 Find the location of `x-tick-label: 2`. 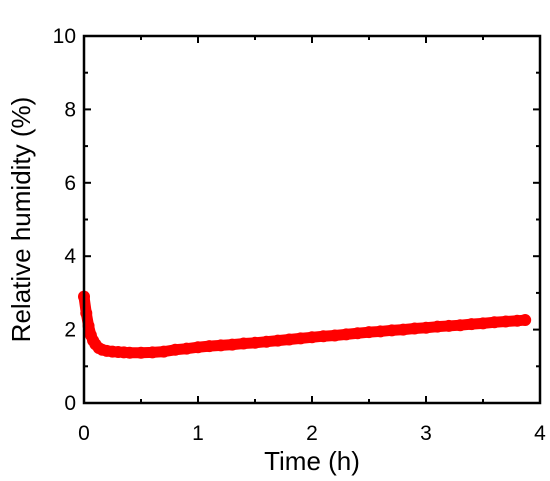

x-tick-label: 2 is located at coordinates (312, 433).